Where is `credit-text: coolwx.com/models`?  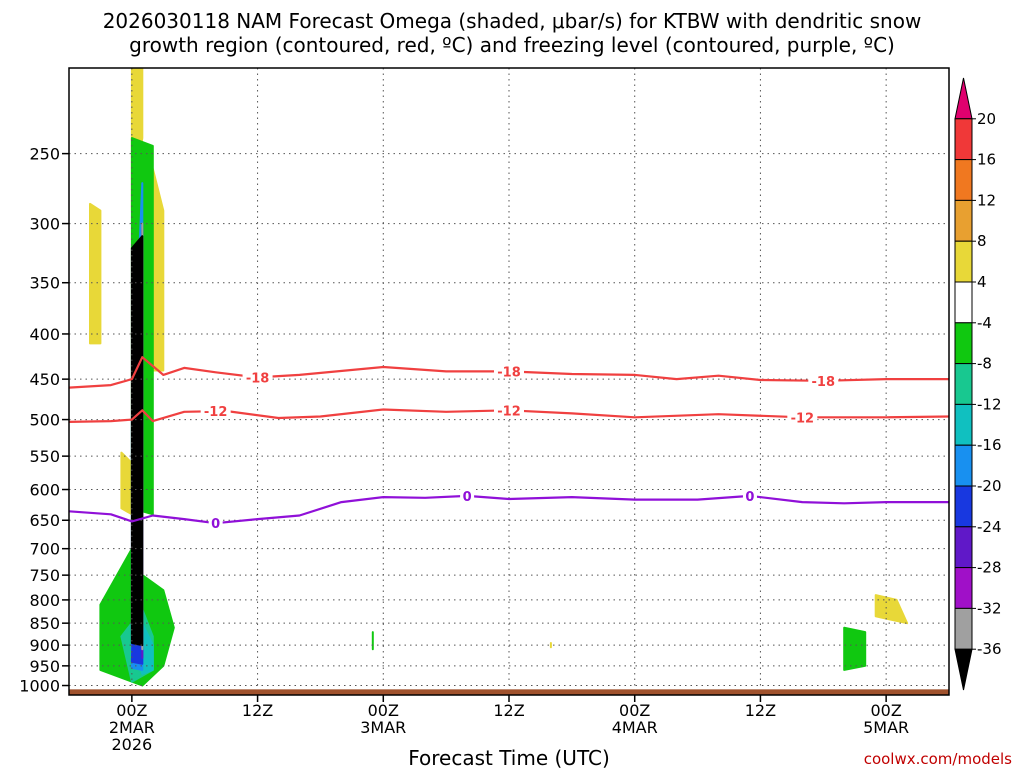 credit-text: coolwx.com/models is located at coordinates (938, 759).